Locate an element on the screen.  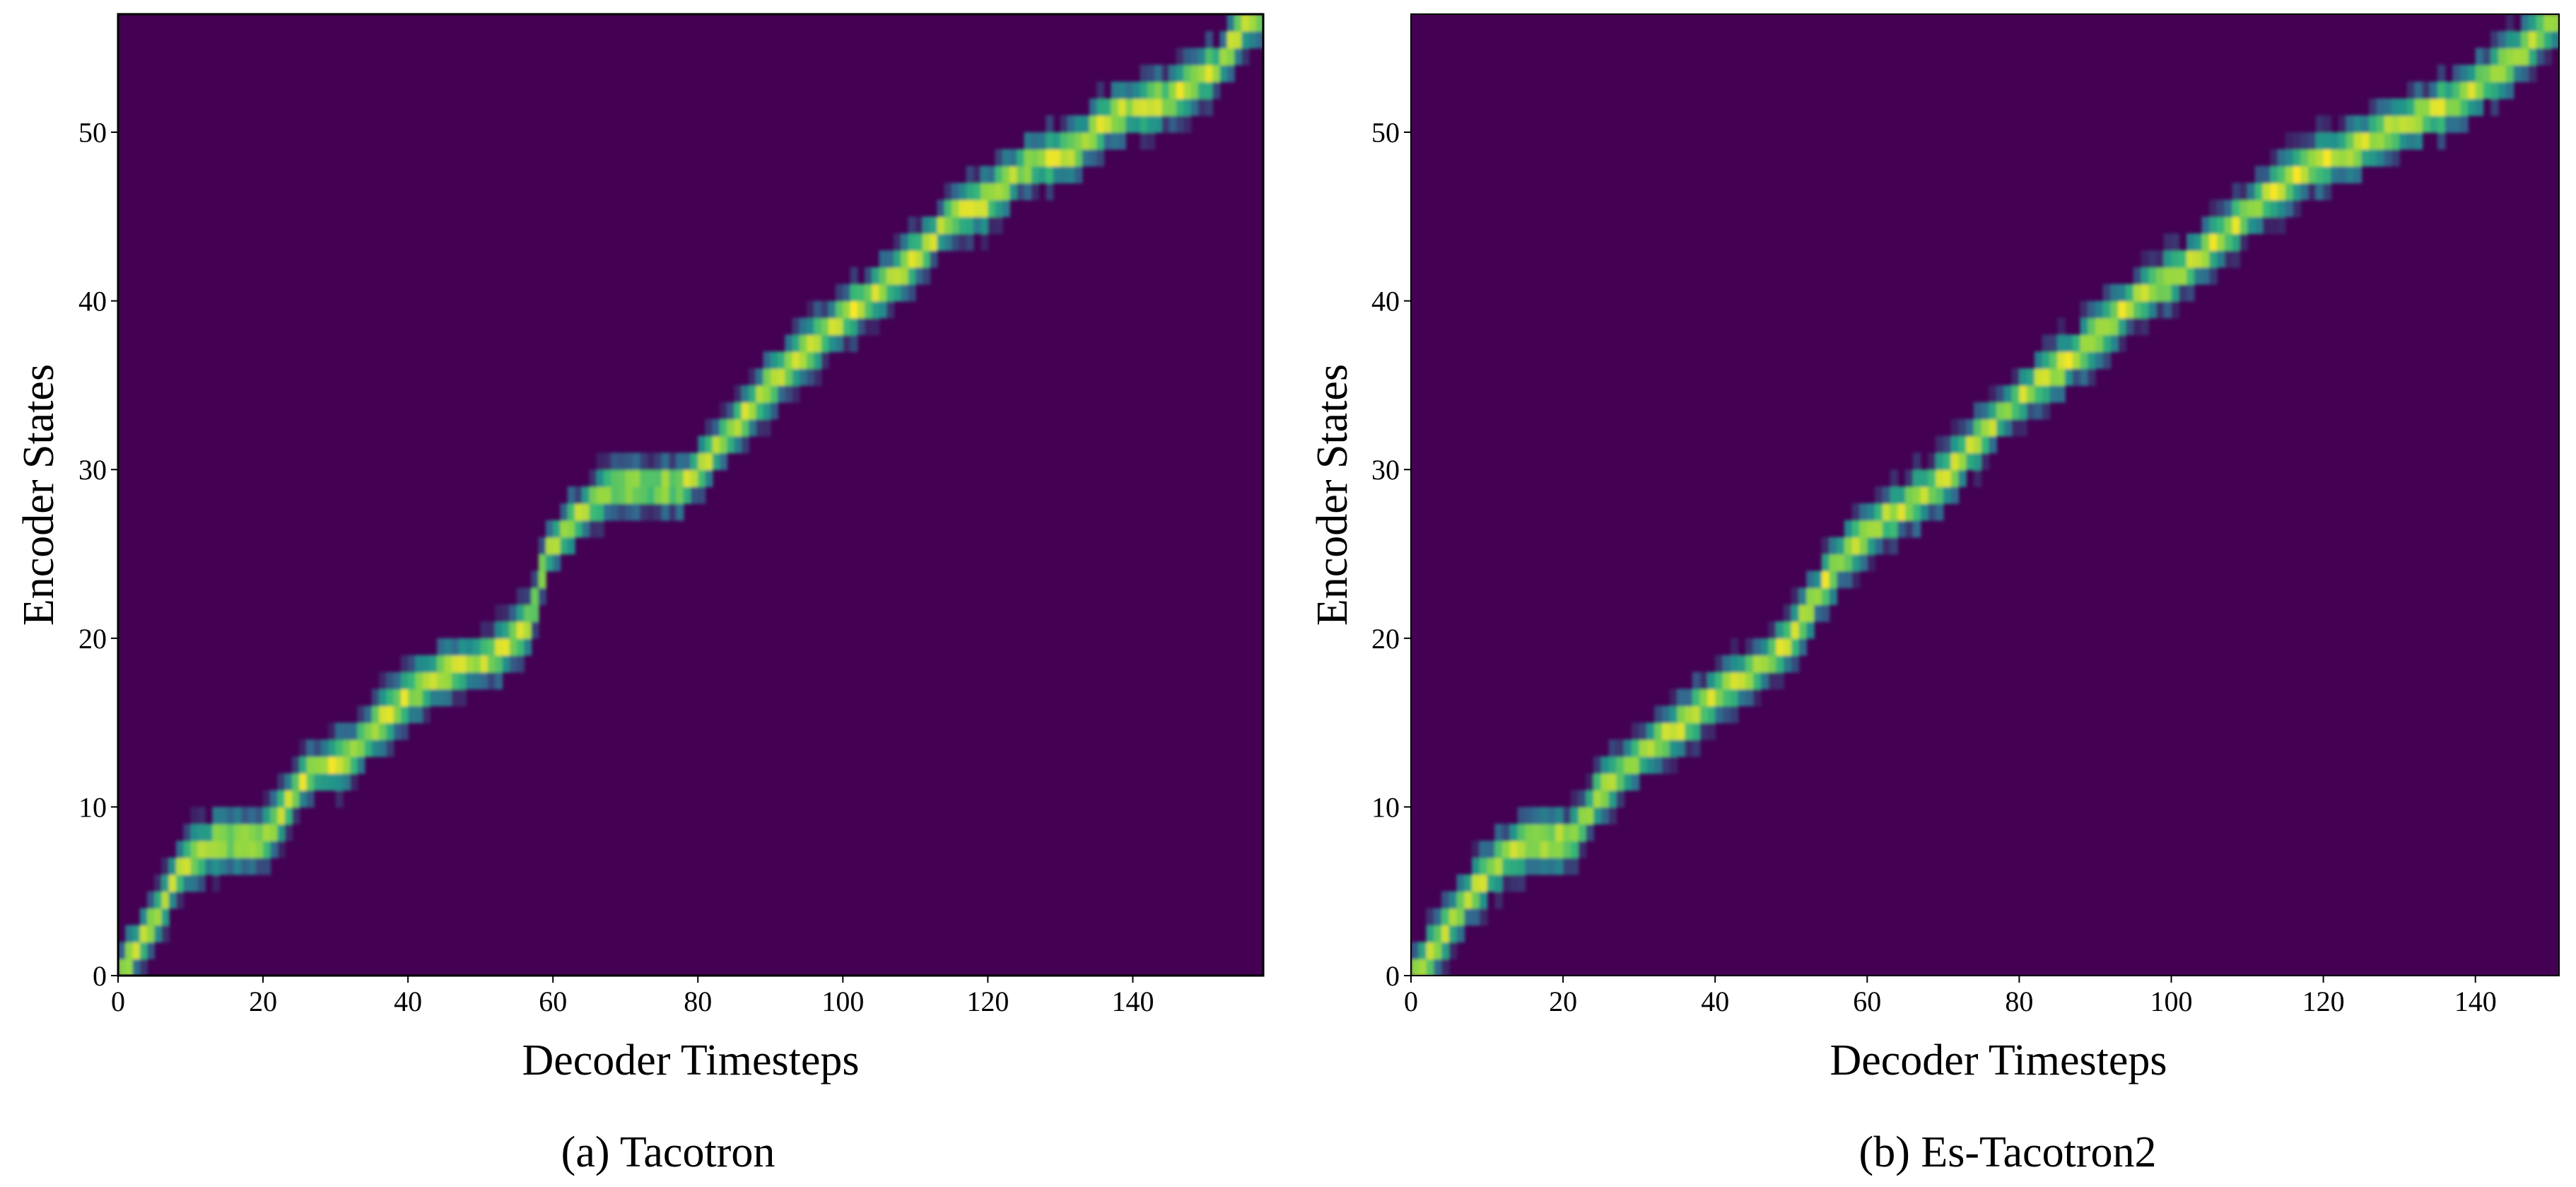
x-tick-label: 80 is located at coordinates (2019, 1001).